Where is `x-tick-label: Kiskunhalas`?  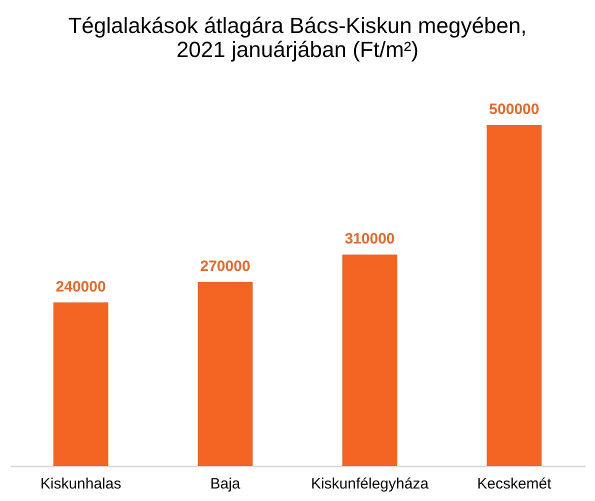 x-tick-label: Kiskunhalas is located at coordinates (81, 484).